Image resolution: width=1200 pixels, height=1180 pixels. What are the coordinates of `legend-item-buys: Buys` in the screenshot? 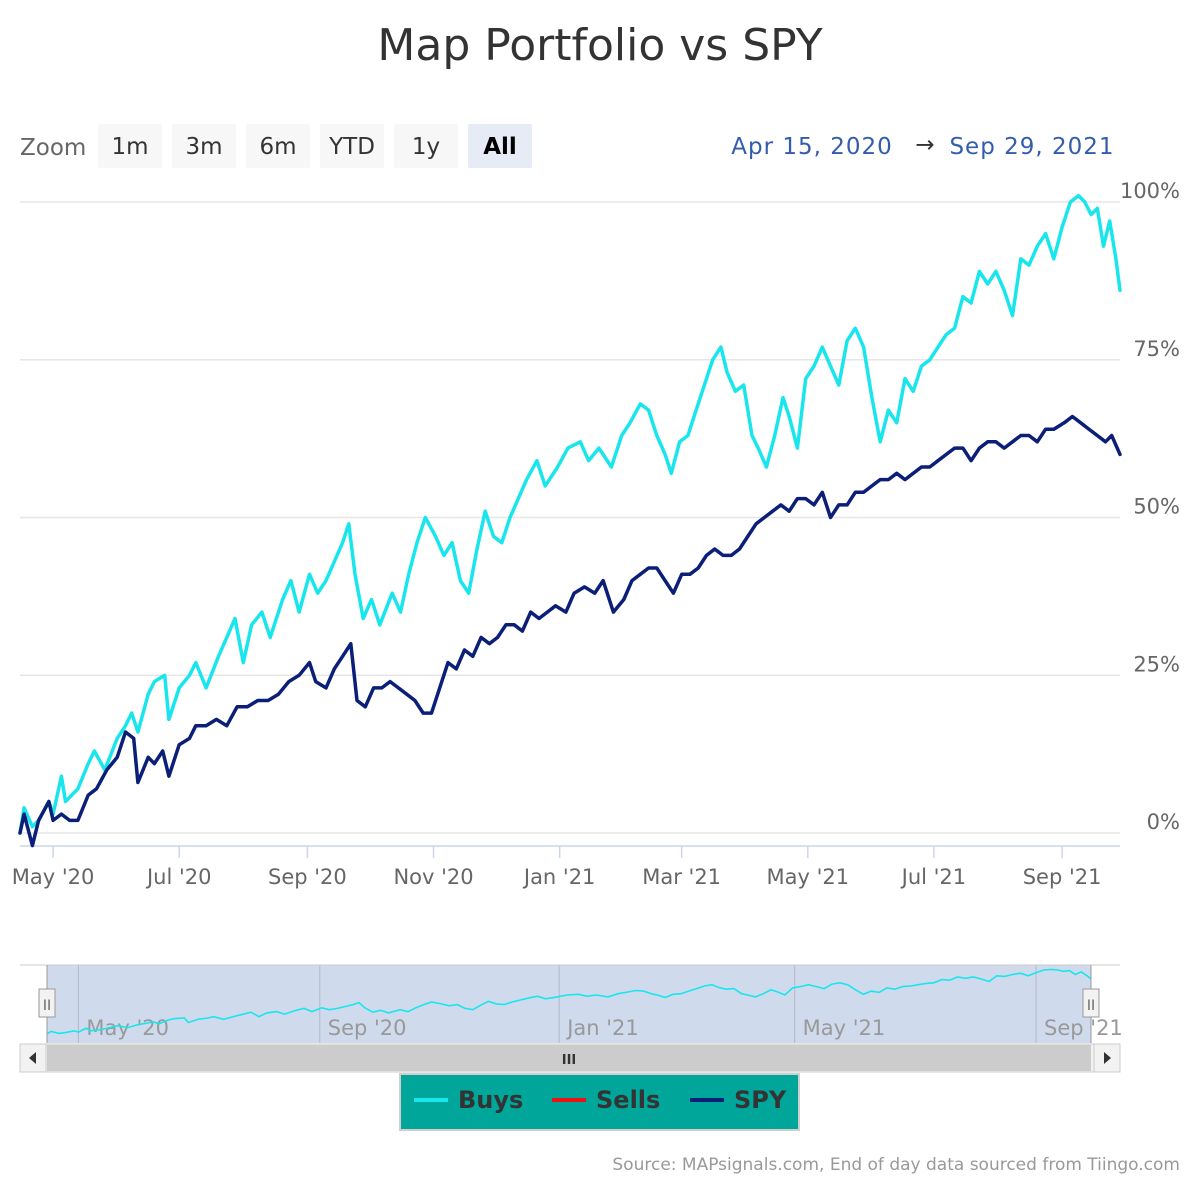 It's located at (468, 1100).